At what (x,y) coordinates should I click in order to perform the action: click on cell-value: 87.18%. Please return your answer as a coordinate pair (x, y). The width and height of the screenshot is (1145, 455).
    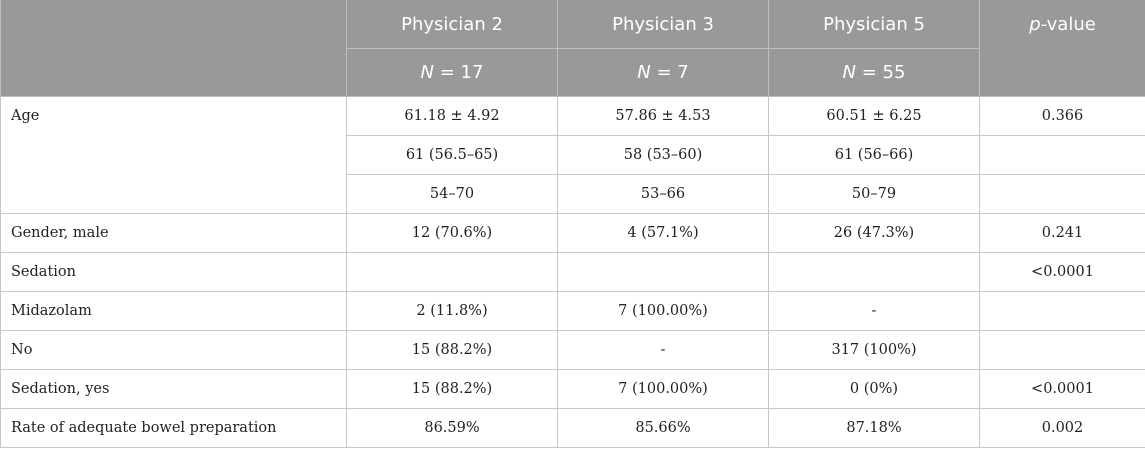
    Looking at the image, I should click on (874, 428).